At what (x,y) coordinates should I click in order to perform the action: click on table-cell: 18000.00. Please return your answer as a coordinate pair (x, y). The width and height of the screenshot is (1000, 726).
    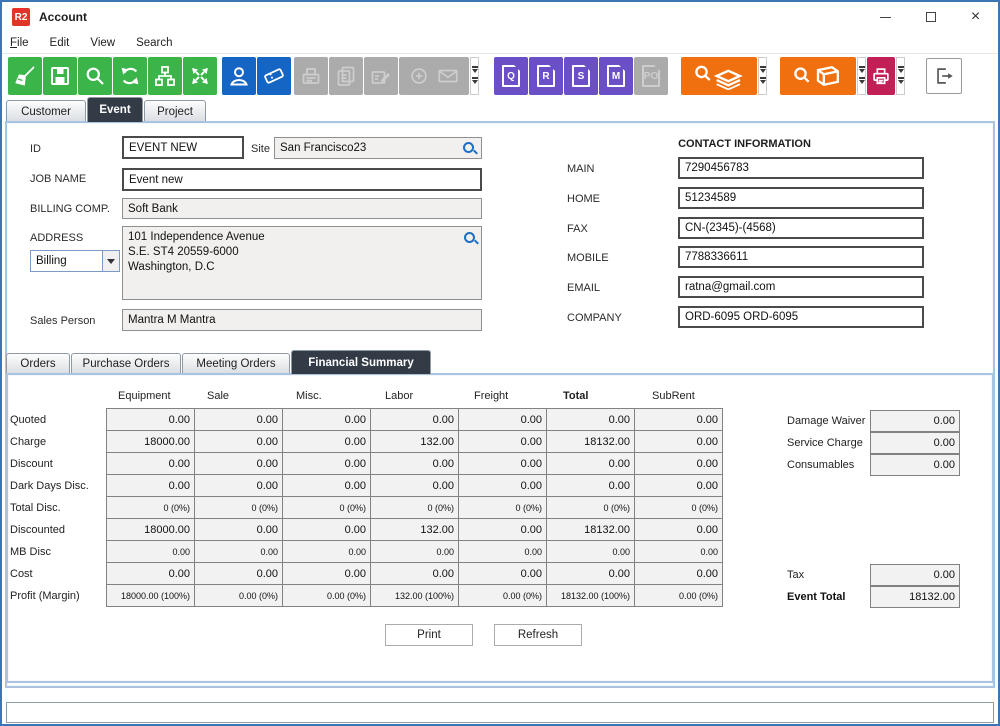
    Looking at the image, I should click on (150, 441).